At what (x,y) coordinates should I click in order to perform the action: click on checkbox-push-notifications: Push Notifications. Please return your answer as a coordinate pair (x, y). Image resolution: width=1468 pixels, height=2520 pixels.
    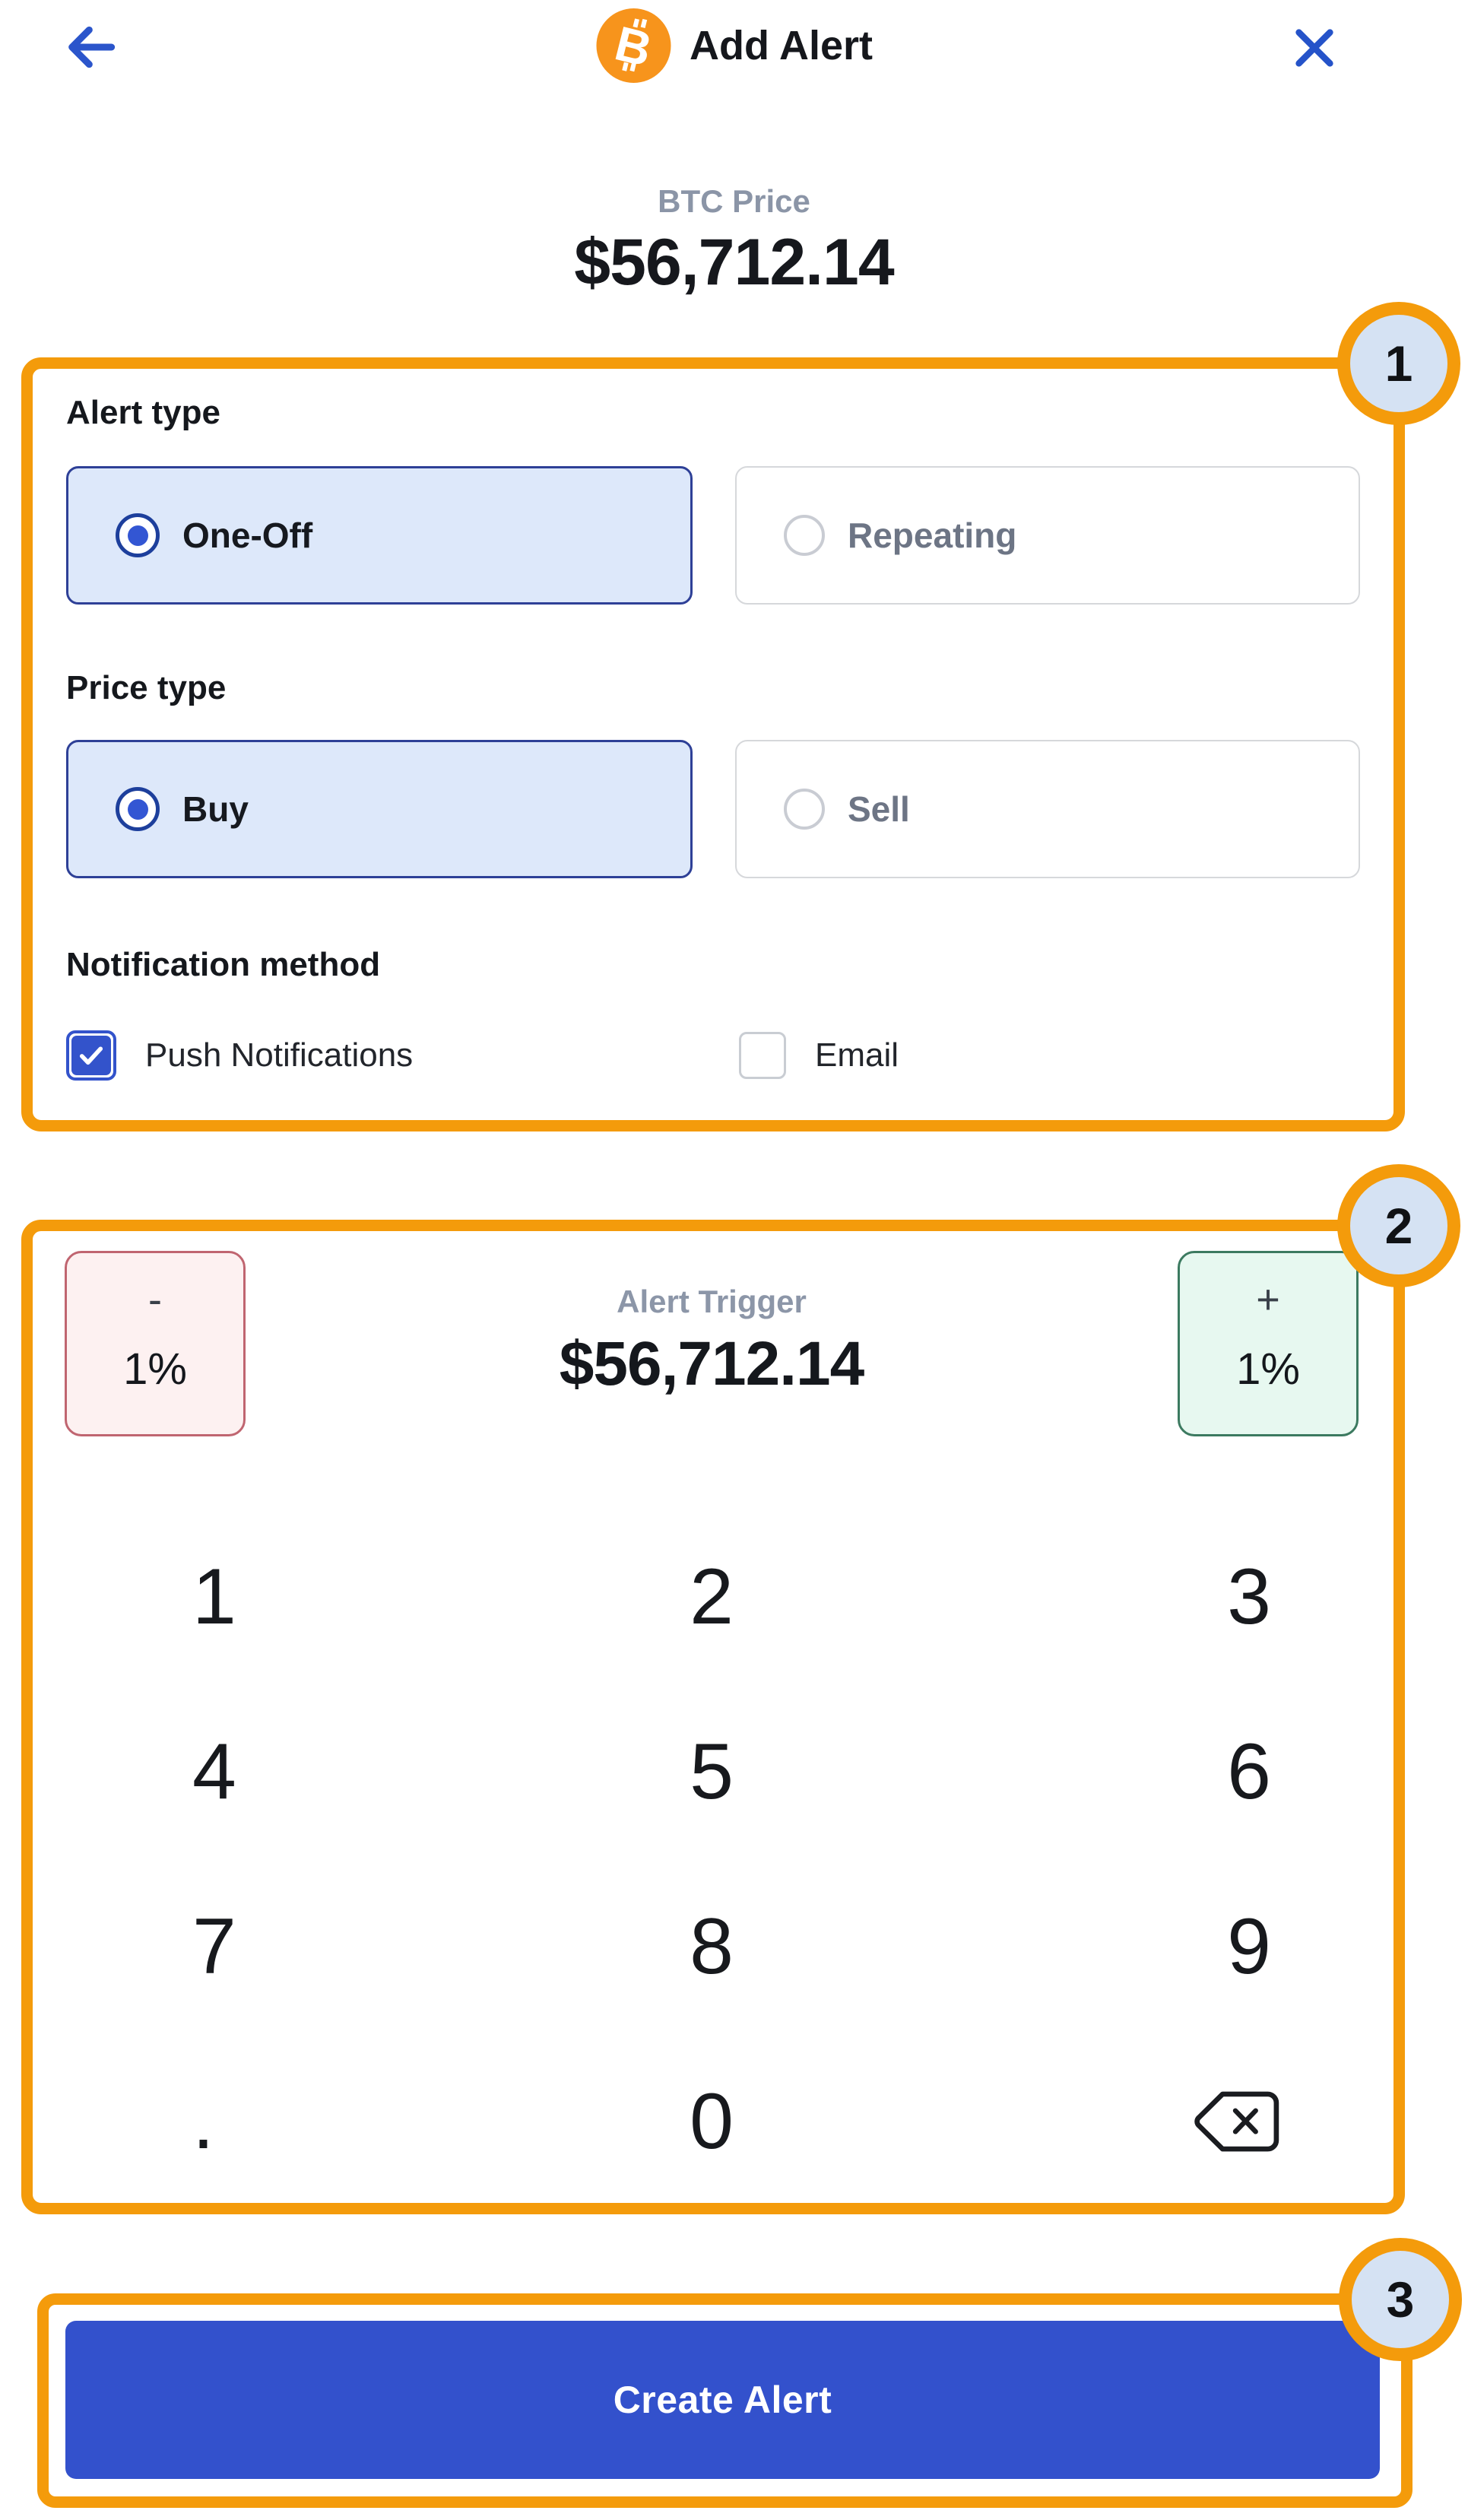
    Looking at the image, I should click on (402, 1055).